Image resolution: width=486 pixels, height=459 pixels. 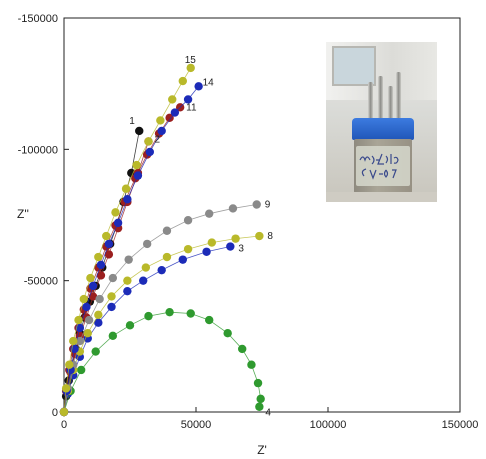 I want to click on series-label: 2, so click(x=157, y=139).